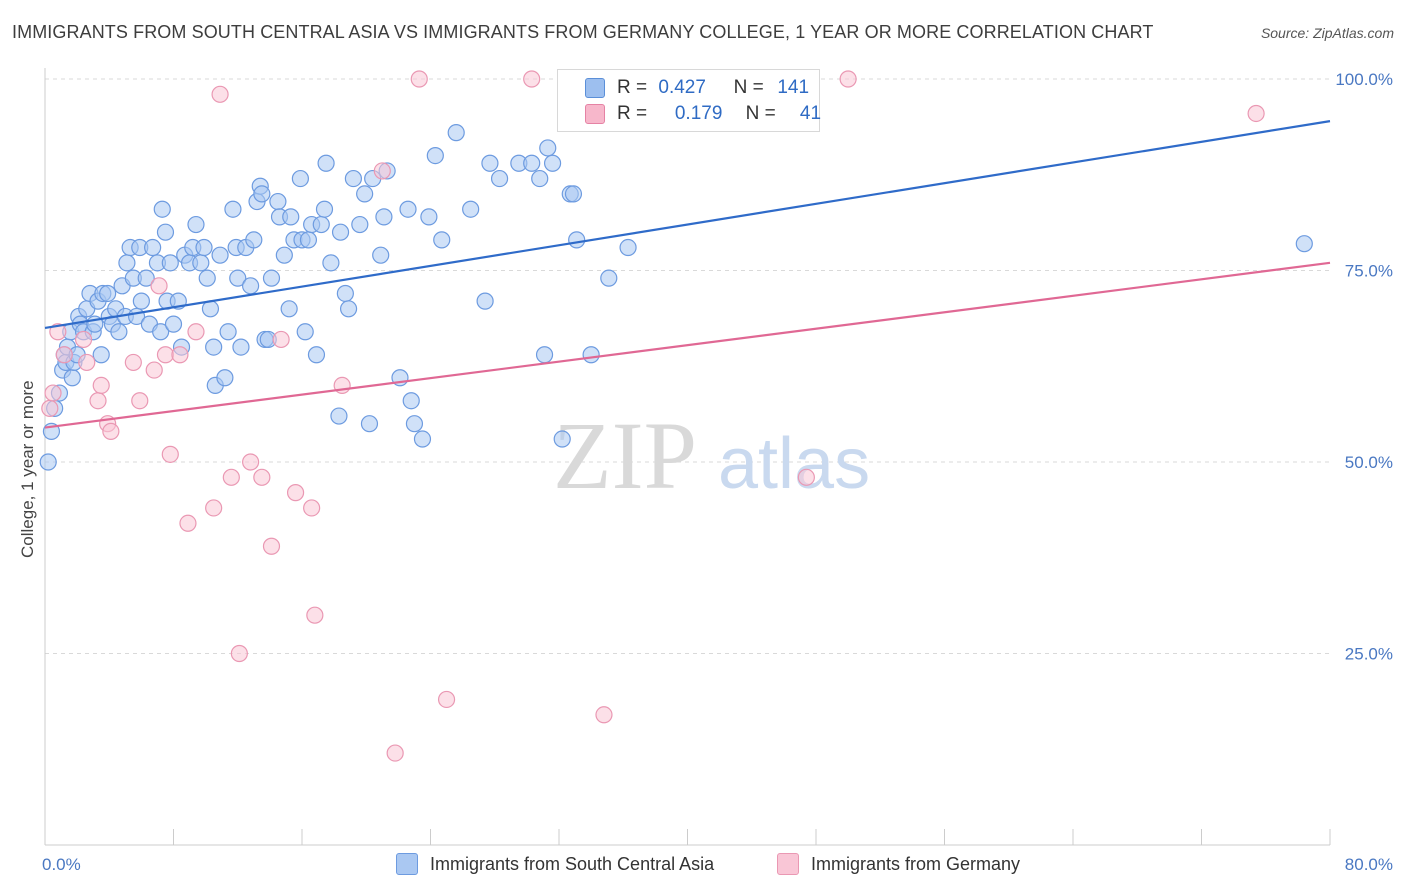 Image resolution: width=1406 pixels, height=892 pixels. Describe the element at coordinates (788, 864) in the screenshot. I see `bottom-legend-swatch-germany` at that location.